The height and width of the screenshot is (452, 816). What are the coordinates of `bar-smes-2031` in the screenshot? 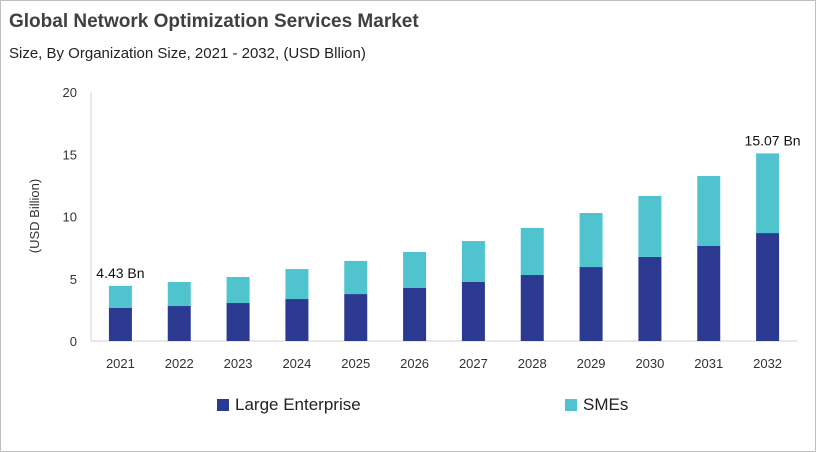 It's located at (709, 211).